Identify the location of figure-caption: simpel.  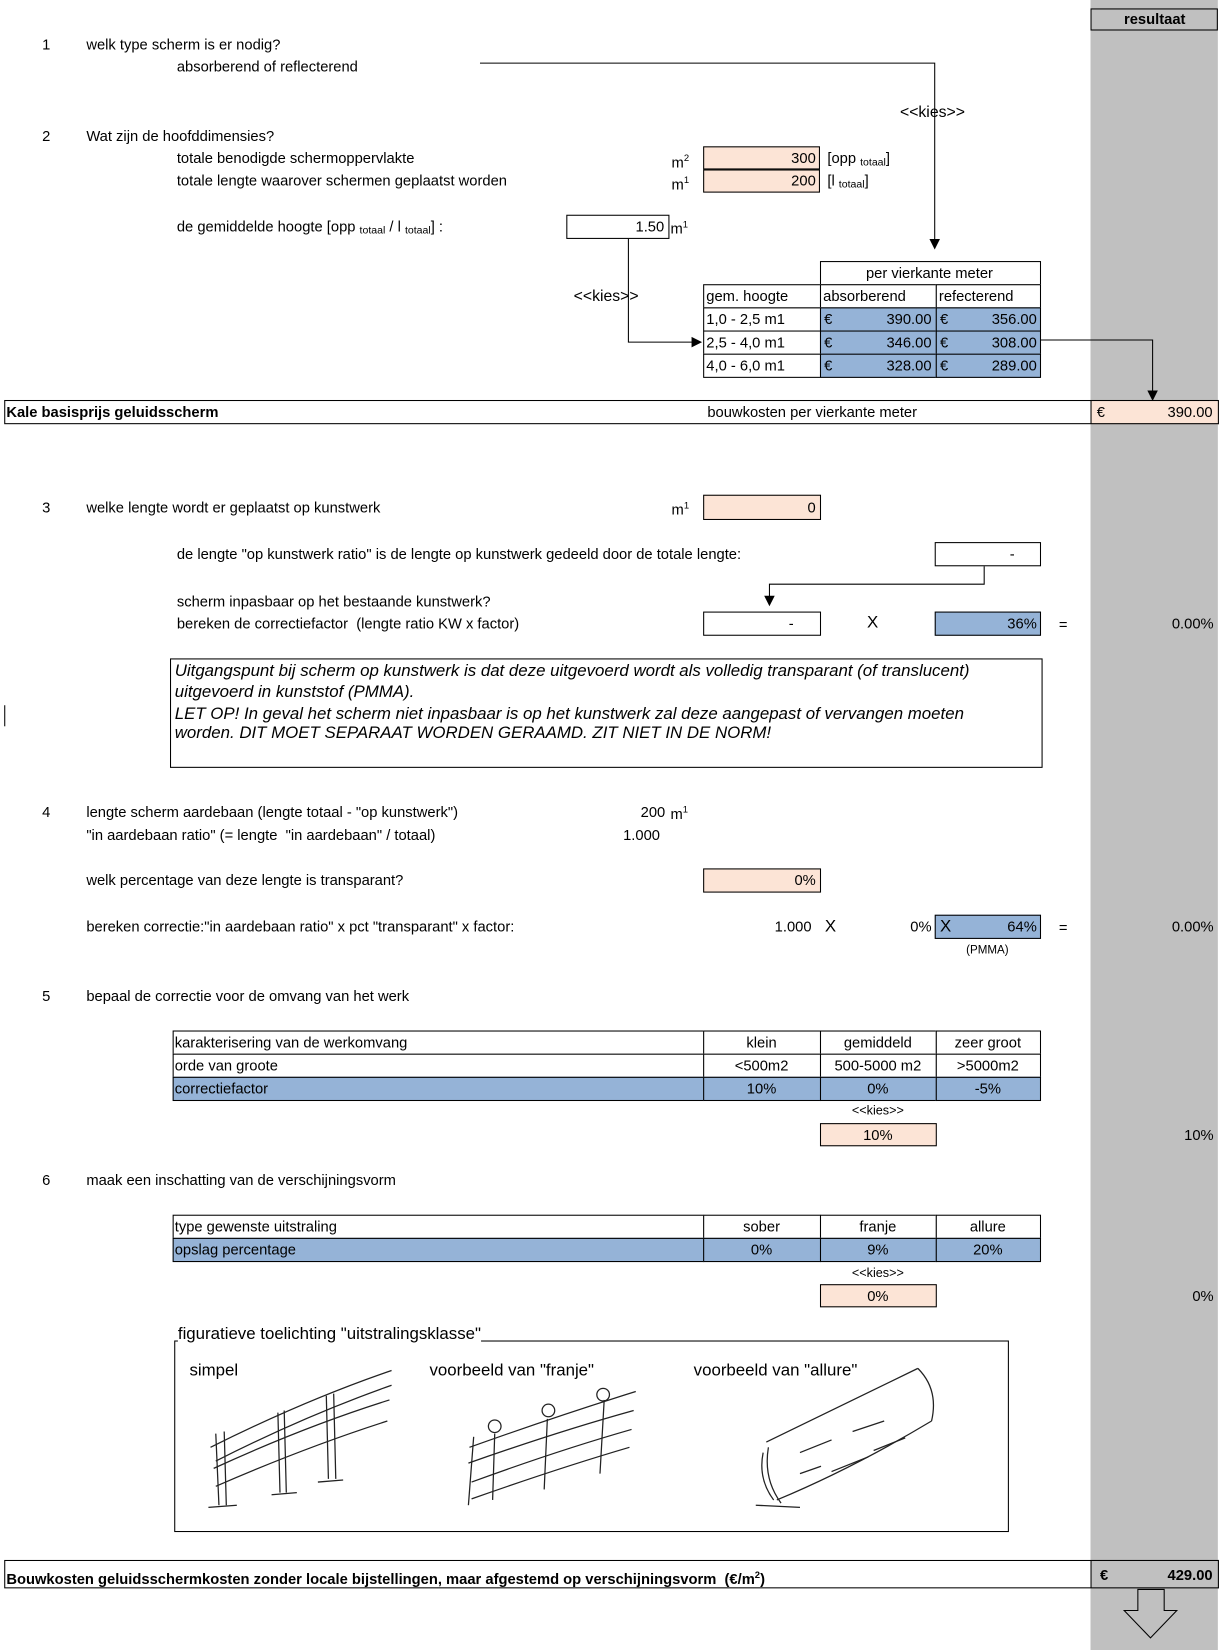
(214, 1371).